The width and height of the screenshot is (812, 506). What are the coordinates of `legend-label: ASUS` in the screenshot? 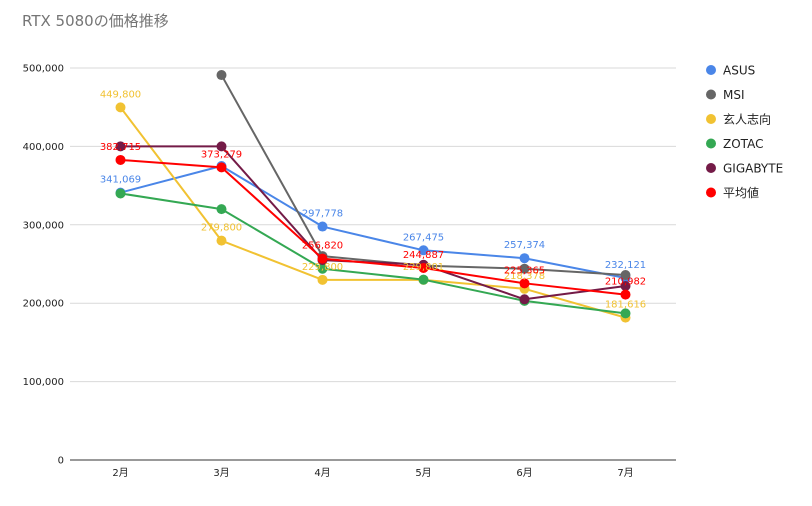 It's located at (739, 71).